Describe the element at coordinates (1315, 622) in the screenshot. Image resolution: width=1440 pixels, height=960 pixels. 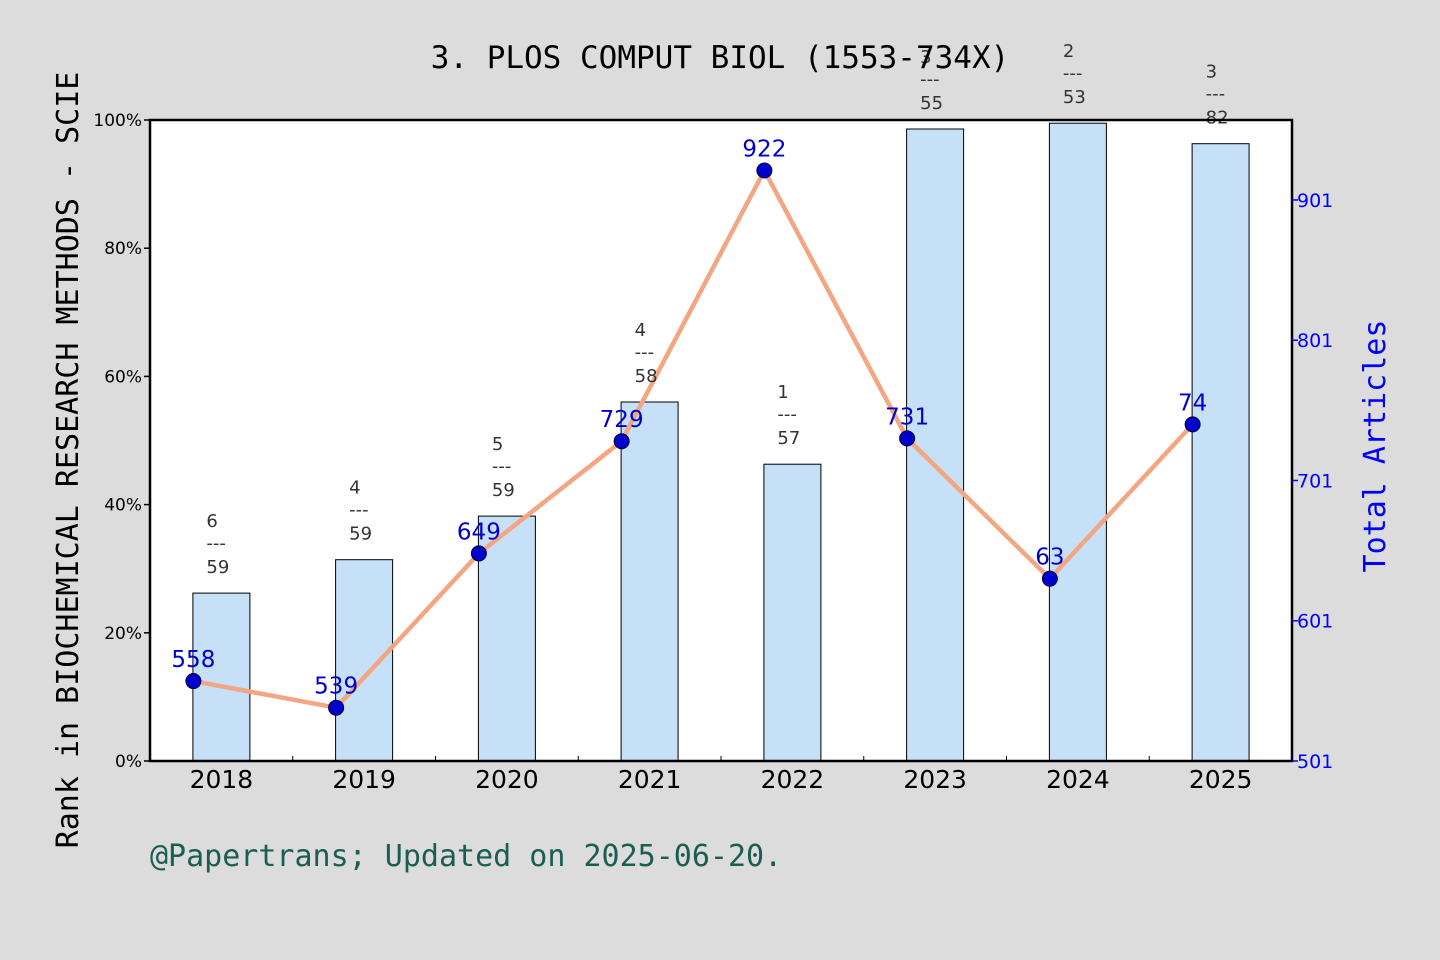
I see `right-tick-label-601: 601` at that location.